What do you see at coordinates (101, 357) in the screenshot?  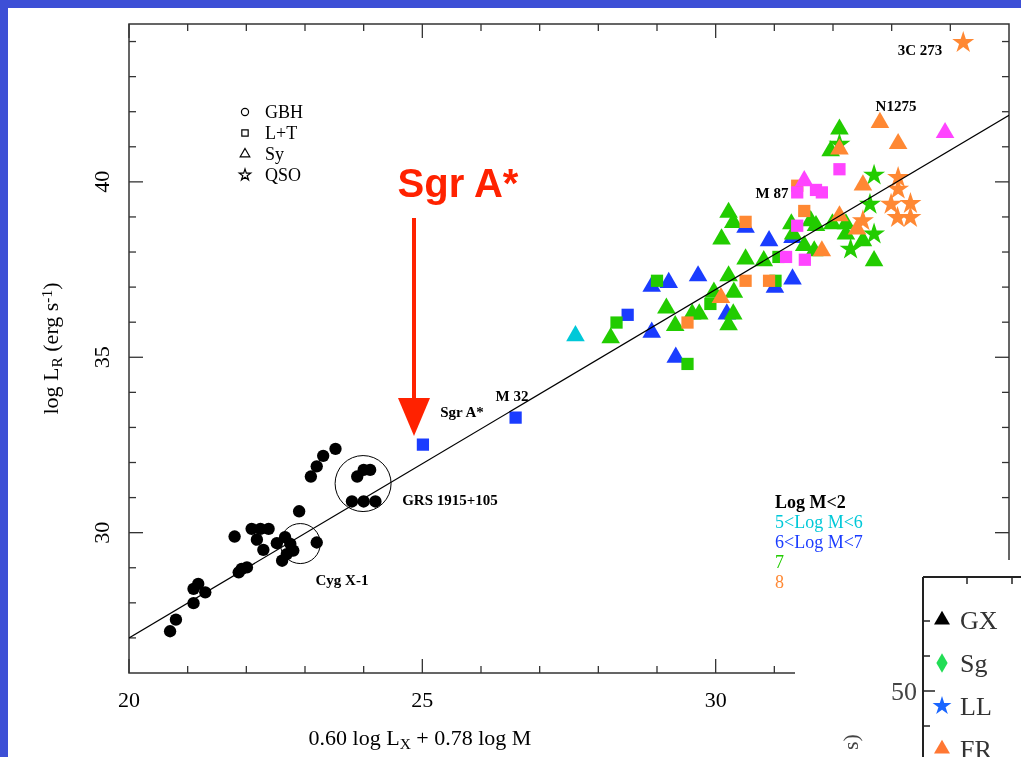 I see `y-tick-label: 35` at bounding box center [101, 357].